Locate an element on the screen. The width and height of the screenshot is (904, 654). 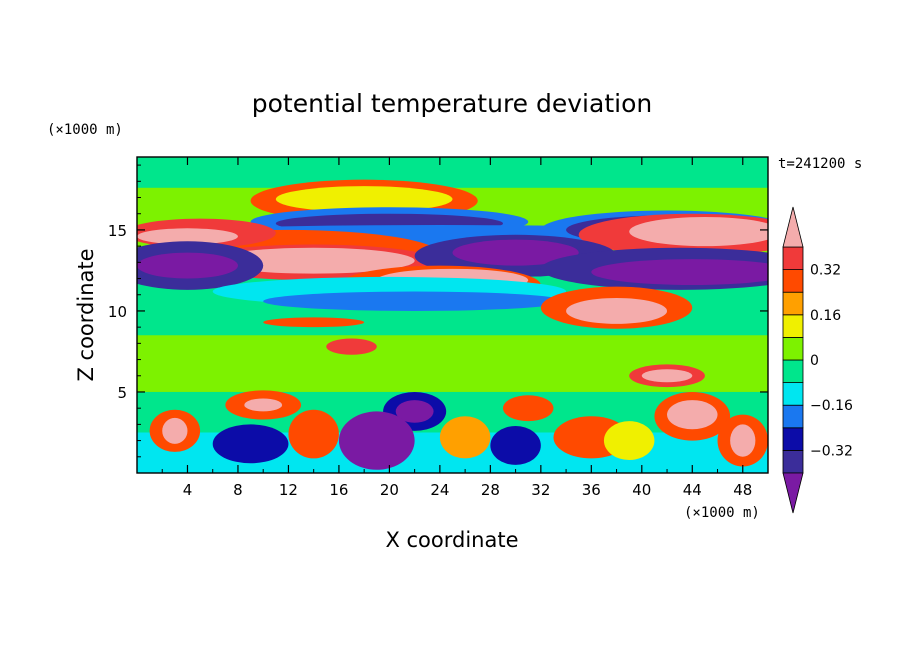
x-tick-label: 24 is located at coordinates (439, 490).